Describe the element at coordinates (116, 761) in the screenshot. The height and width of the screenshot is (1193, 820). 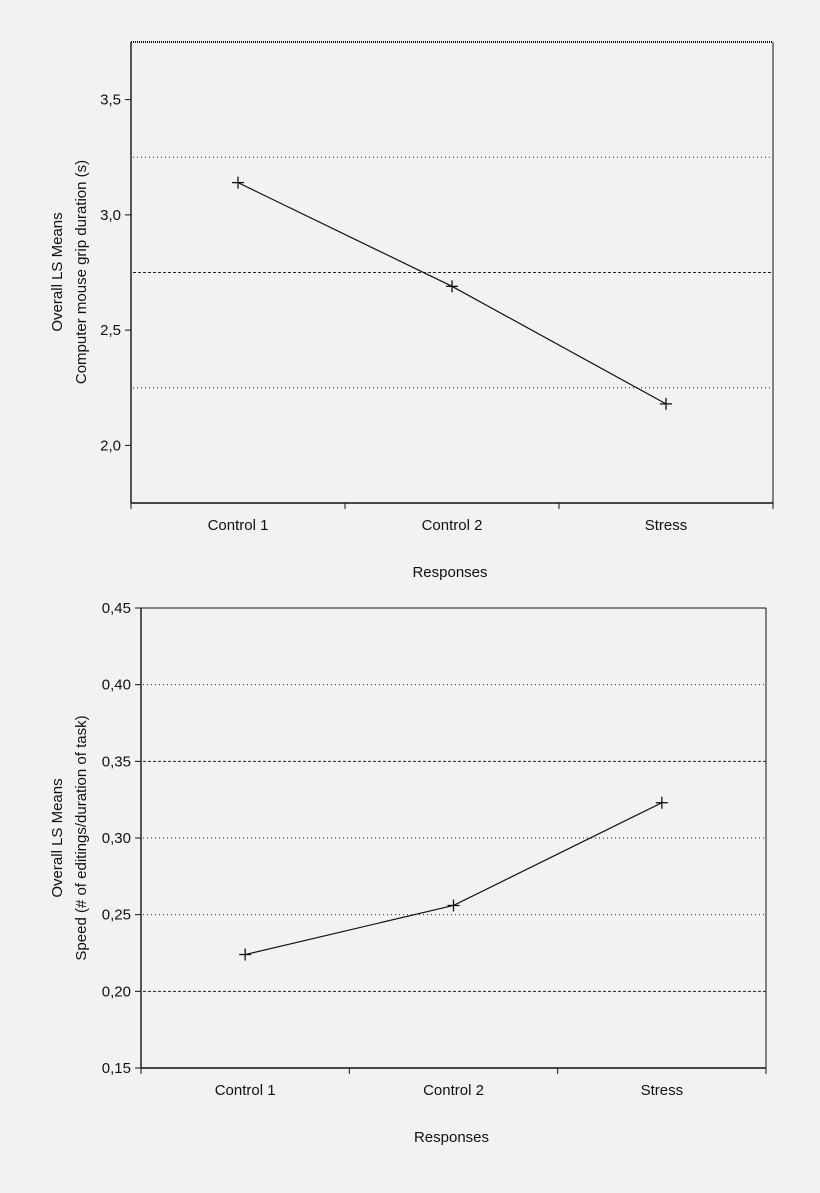
I see `y-tick-label: 0,35` at that location.